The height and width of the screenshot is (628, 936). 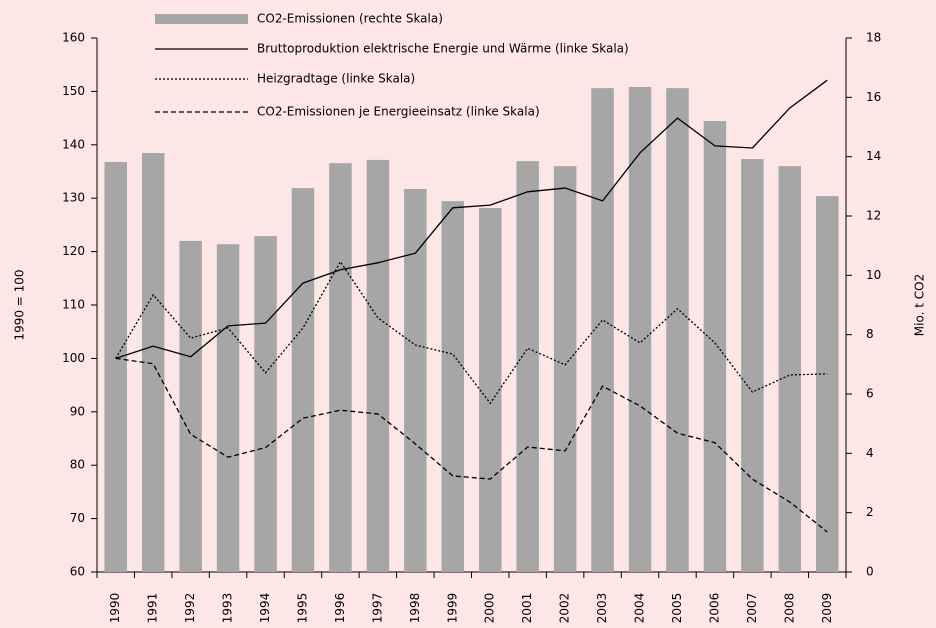 What do you see at coordinates (873, 216) in the screenshot?
I see `y2-tick-label: 12` at bounding box center [873, 216].